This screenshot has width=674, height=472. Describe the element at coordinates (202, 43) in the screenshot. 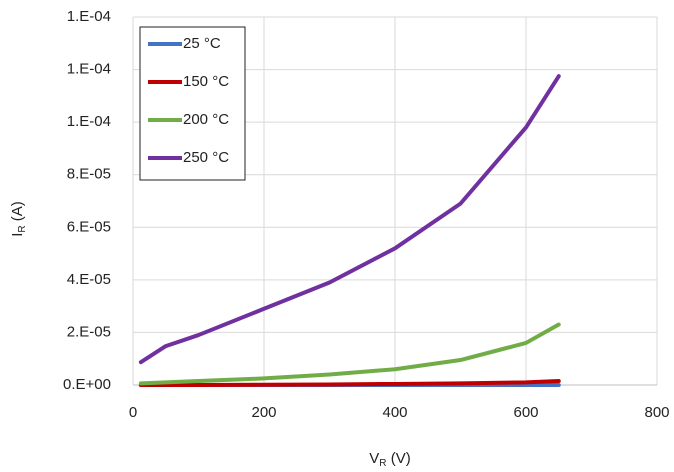

I see `legend-label: 25 °C` at that location.